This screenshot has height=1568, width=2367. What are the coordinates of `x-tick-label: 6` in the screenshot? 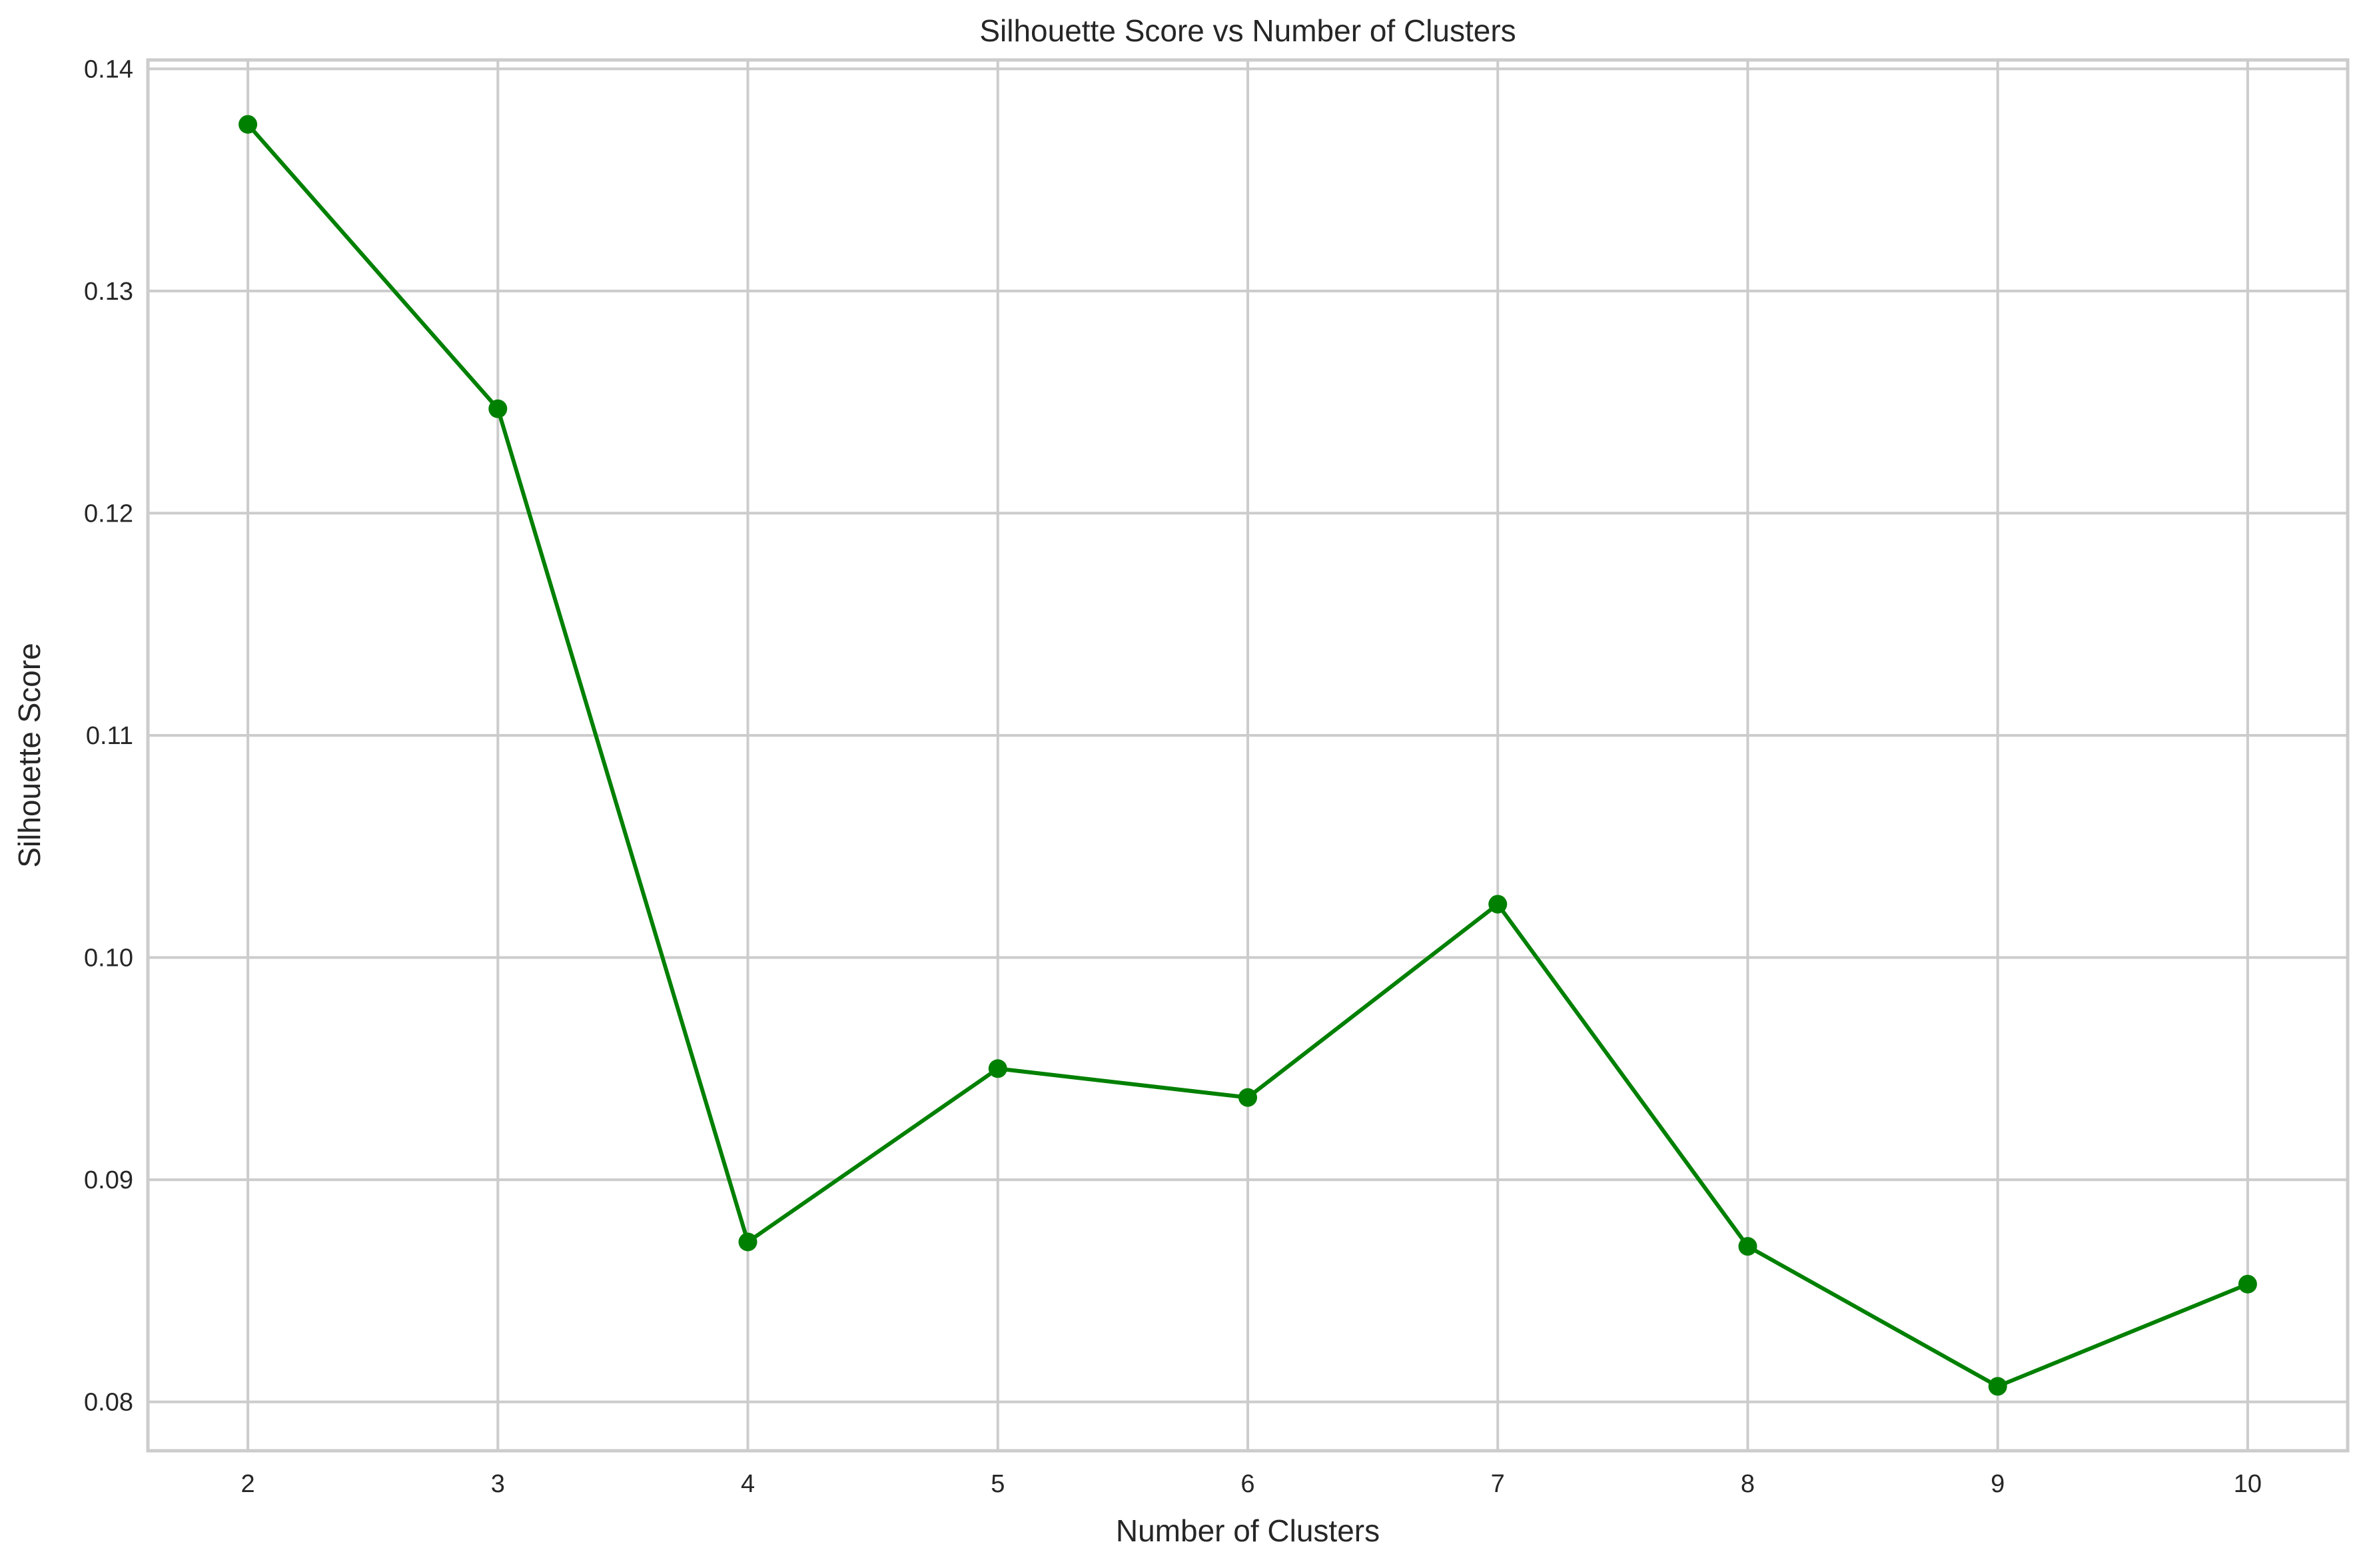 It's located at (1247, 1484).